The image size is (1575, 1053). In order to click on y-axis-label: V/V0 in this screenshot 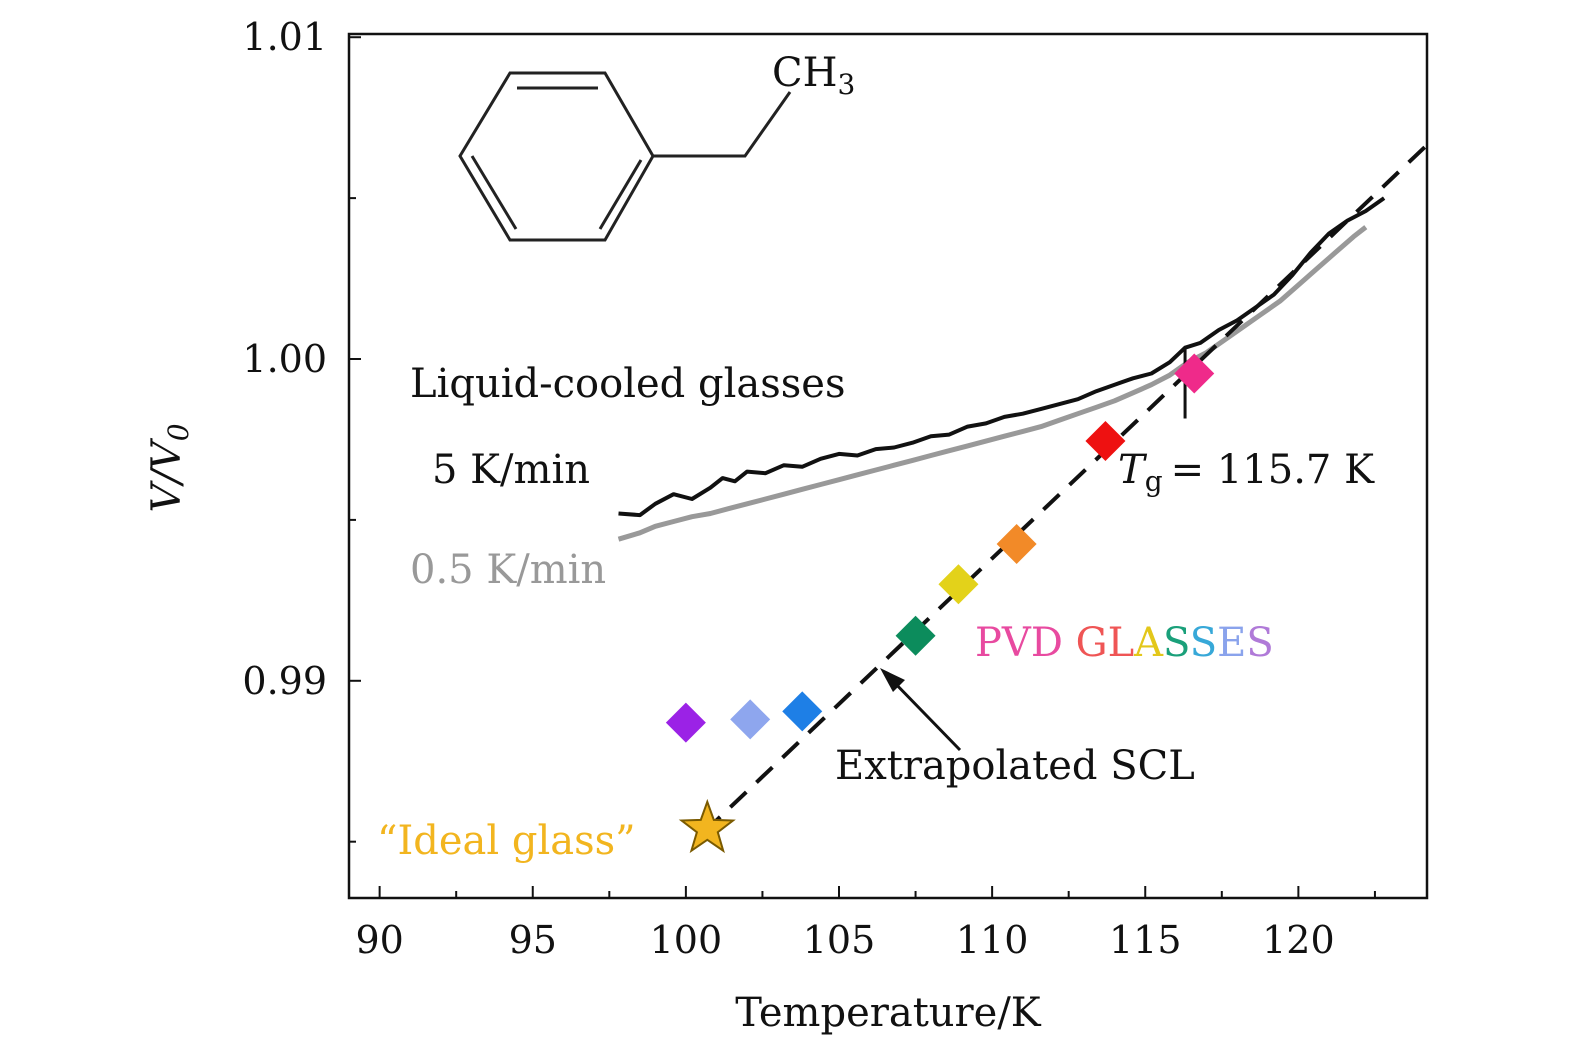, I will do `click(169, 467)`.